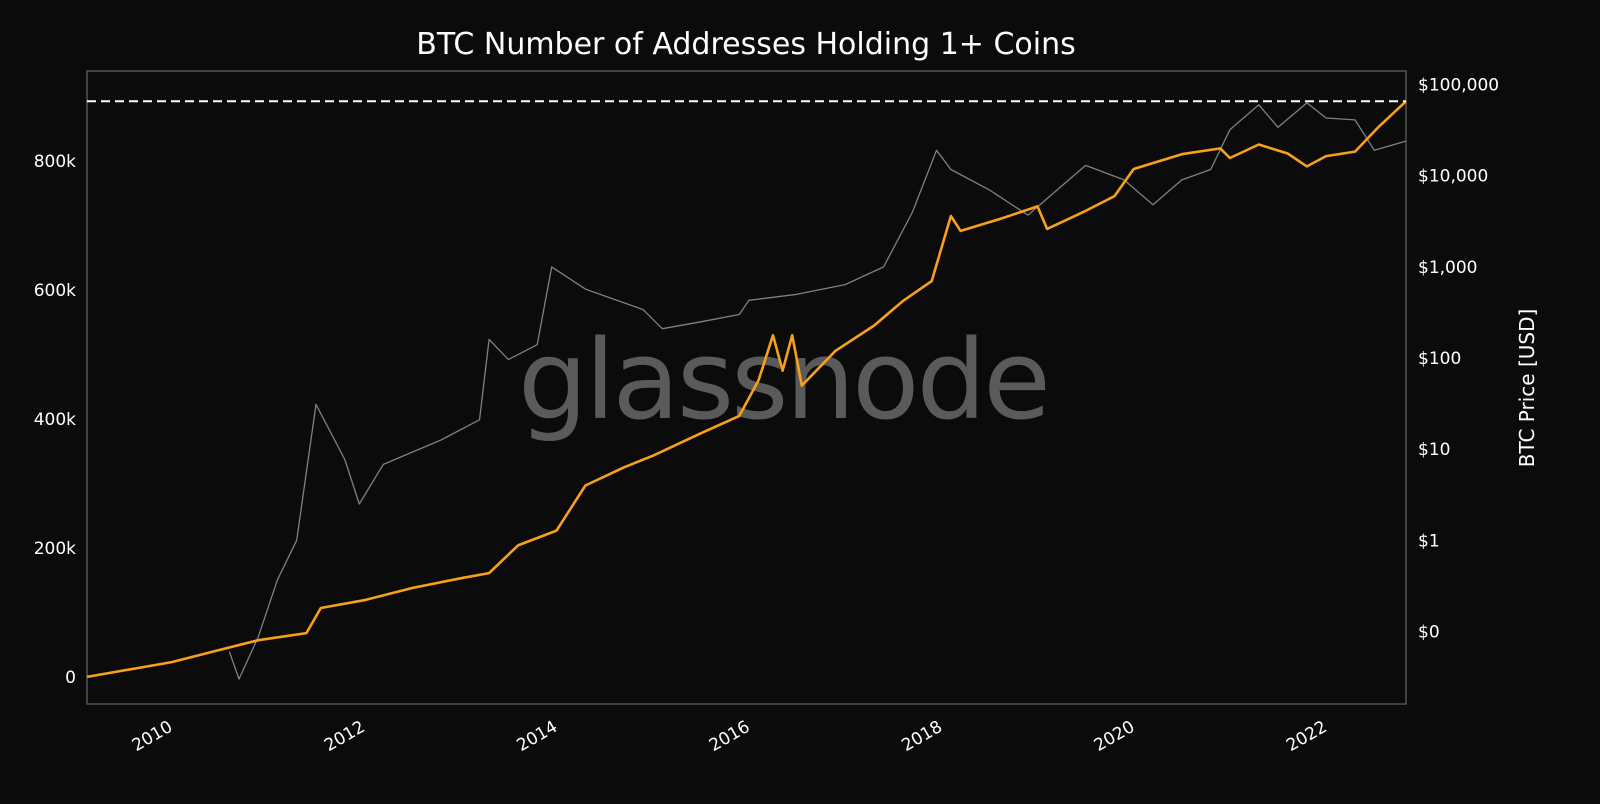 The width and height of the screenshot is (1600, 804). I want to click on y2-tick-label: $1,000, so click(1447, 268).